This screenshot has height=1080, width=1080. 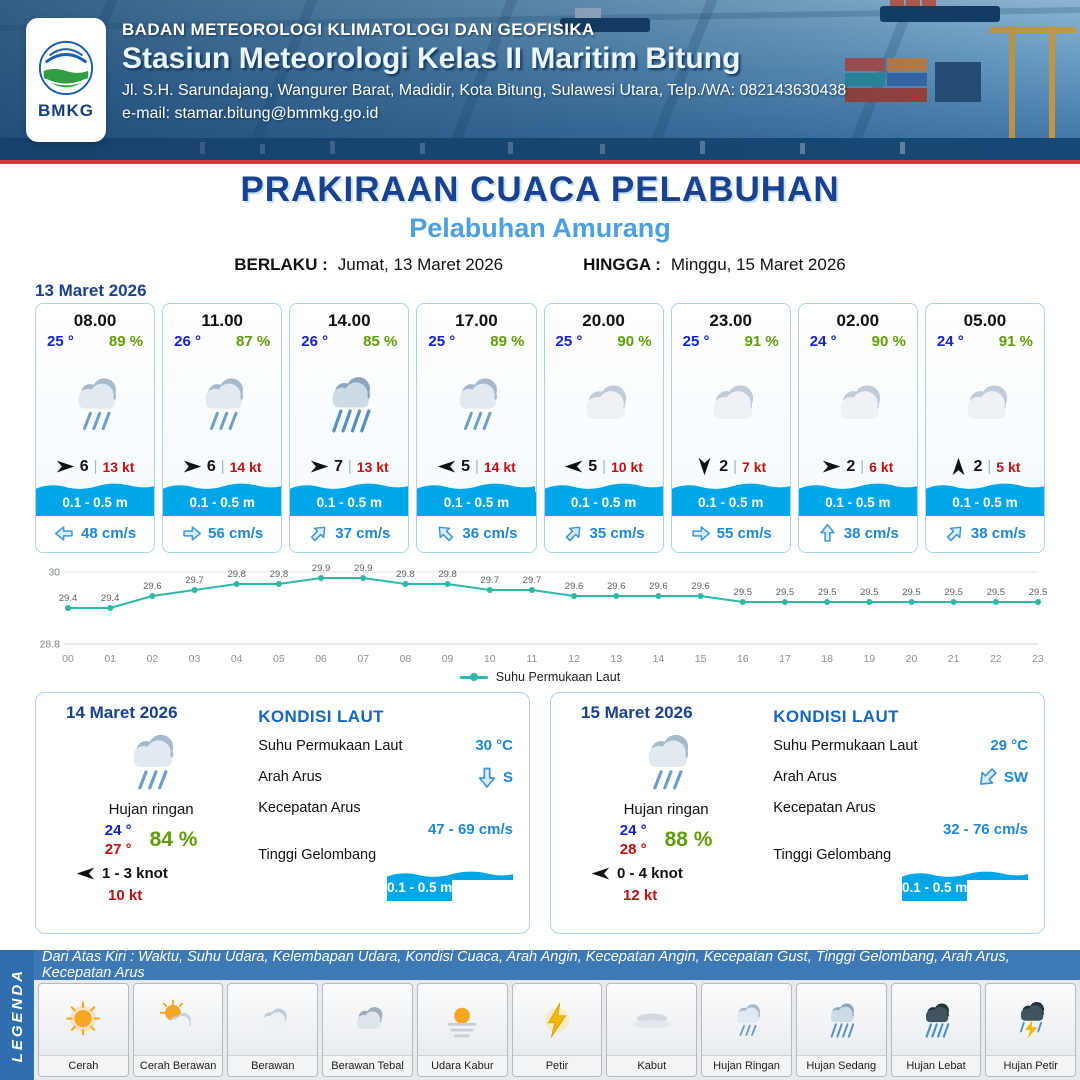 What do you see at coordinates (281, 264) in the screenshot?
I see `berlaku-label: BERLAKU :` at bounding box center [281, 264].